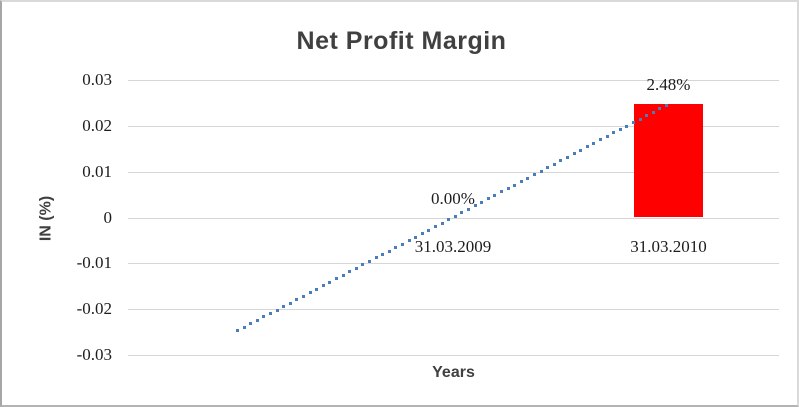 The width and height of the screenshot is (799, 407). Describe the element at coordinates (97, 79) in the screenshot. I see `y-tick-label: 0.03` at that location.